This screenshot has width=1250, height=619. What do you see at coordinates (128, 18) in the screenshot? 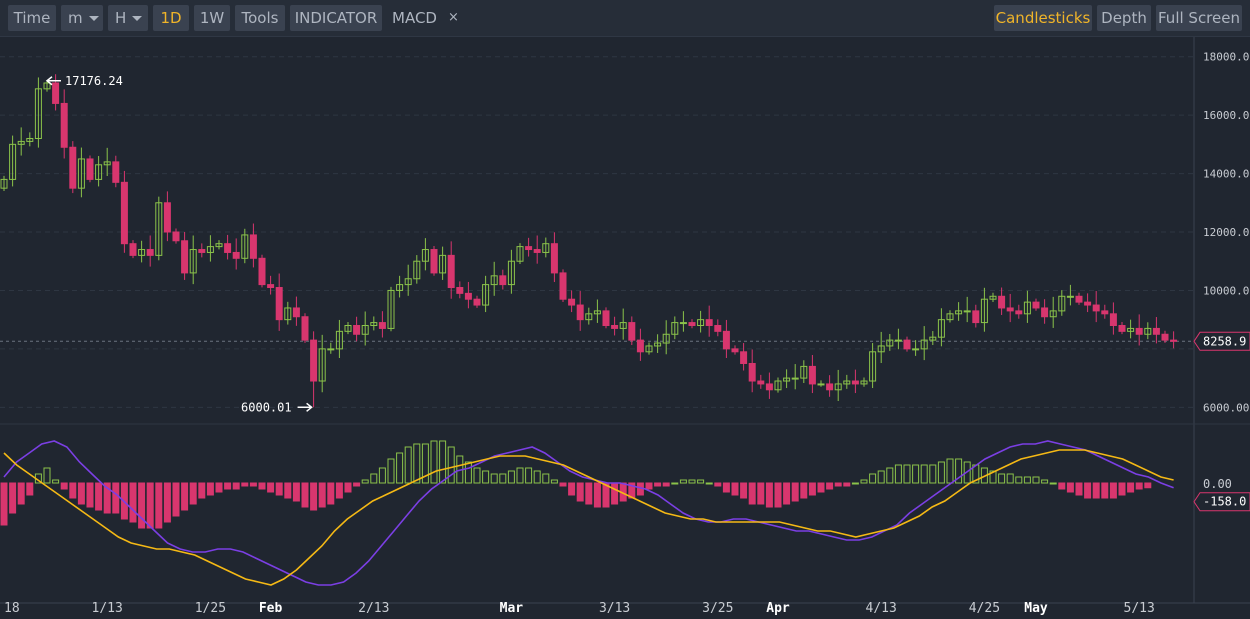
I see `hour-interval-dropdown: H` at bounding box center [128, 18].